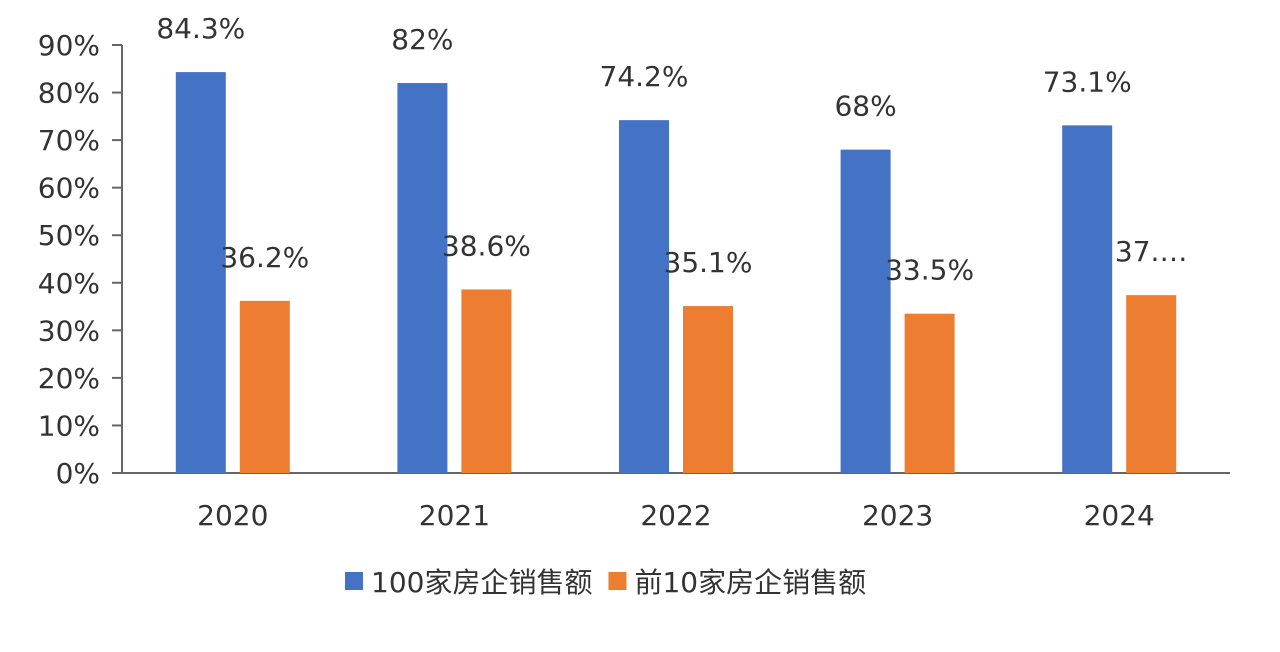  What do you see at coordinates (232, 515) in the screenshot?
I see `x-tick-label: 2020` at bounding box center [232, 515].